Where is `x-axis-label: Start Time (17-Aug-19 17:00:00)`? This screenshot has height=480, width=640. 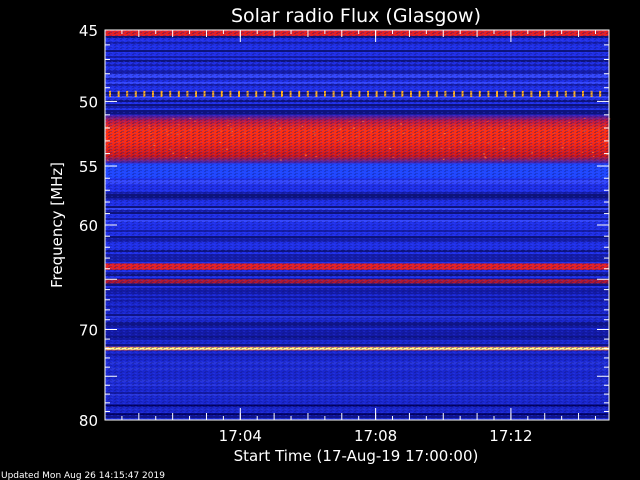 x-axis-label: Start Time (17-Aug-19 17:00:00) is located at coordinates (356, 456).